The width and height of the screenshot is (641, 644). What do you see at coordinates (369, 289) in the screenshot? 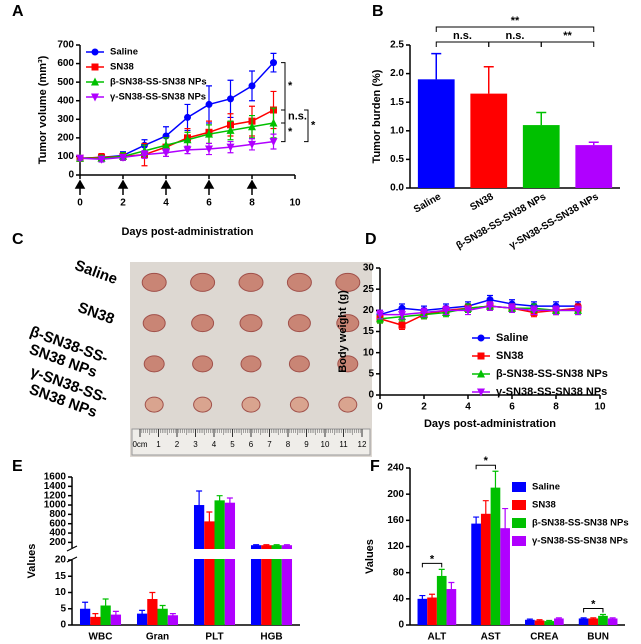
I see `y-tick-label: 25` at bounding box center [369, 289].